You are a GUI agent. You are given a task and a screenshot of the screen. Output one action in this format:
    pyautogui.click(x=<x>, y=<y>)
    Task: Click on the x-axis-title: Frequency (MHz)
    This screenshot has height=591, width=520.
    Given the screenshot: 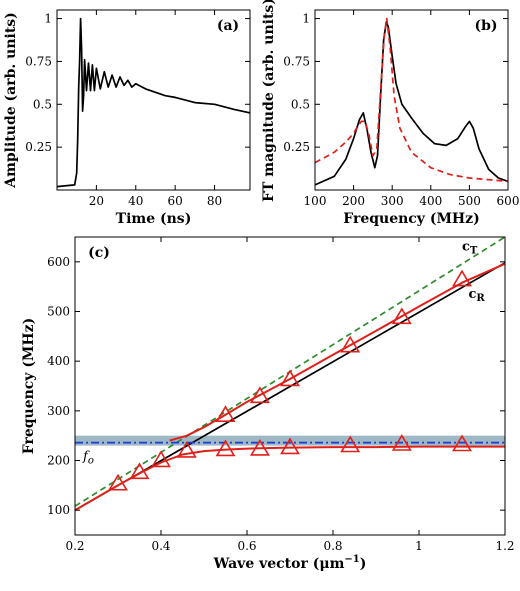 What is the action you would take?
    pyautogui.click(x=411, y=219)
    